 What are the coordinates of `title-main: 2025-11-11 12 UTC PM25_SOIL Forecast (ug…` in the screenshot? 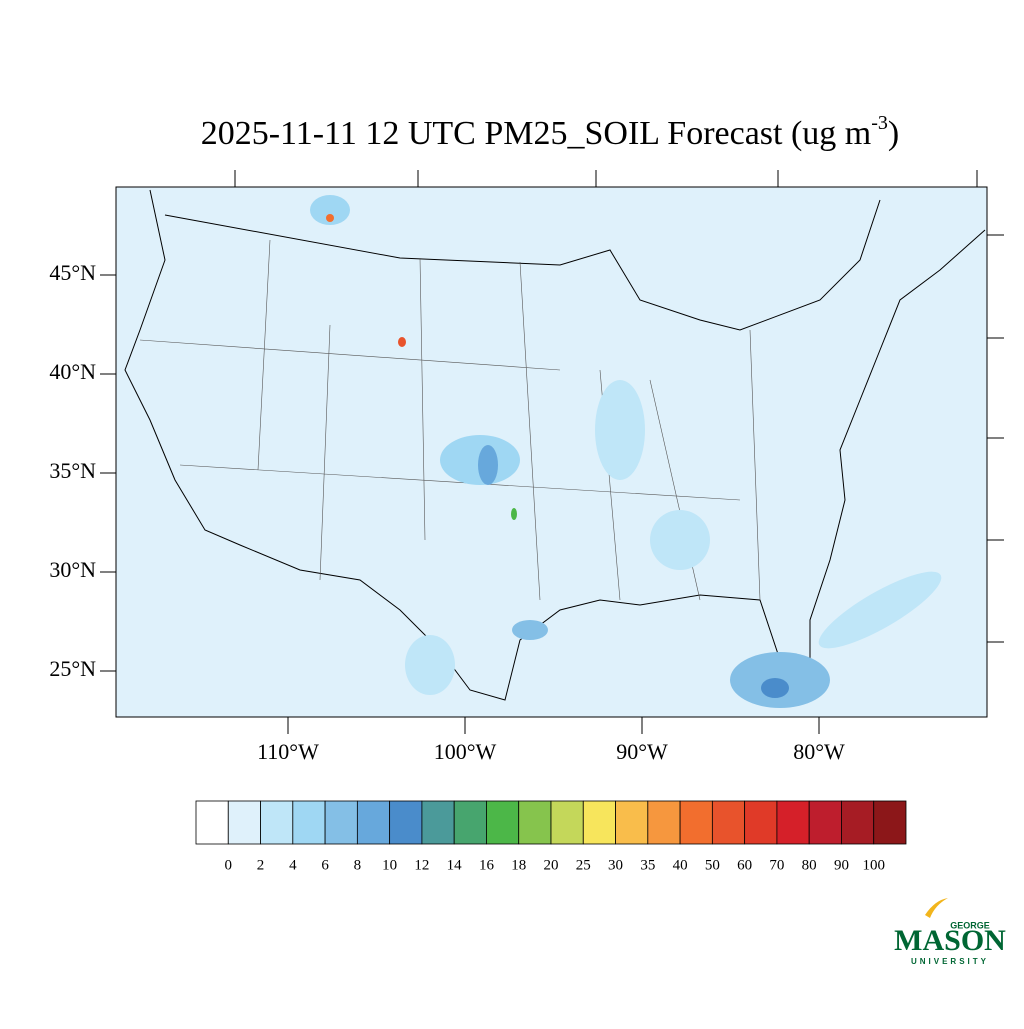 It's located at (536, 133).